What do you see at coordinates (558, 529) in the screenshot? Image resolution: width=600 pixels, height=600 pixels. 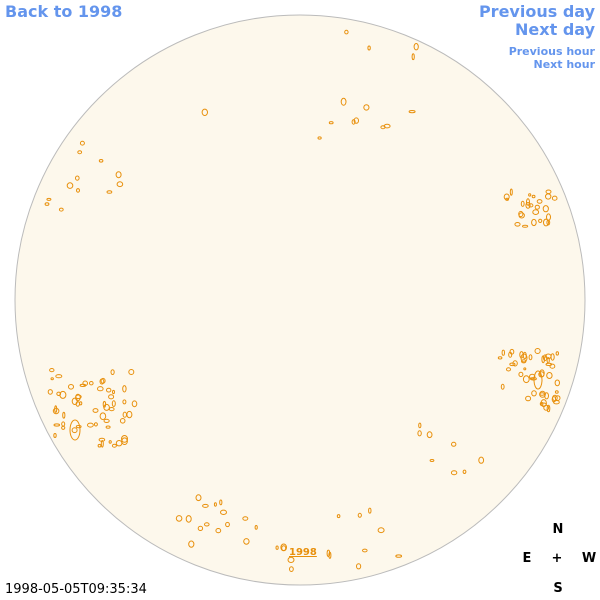 I see `compass-north: N` at bounding box center [558, 529].